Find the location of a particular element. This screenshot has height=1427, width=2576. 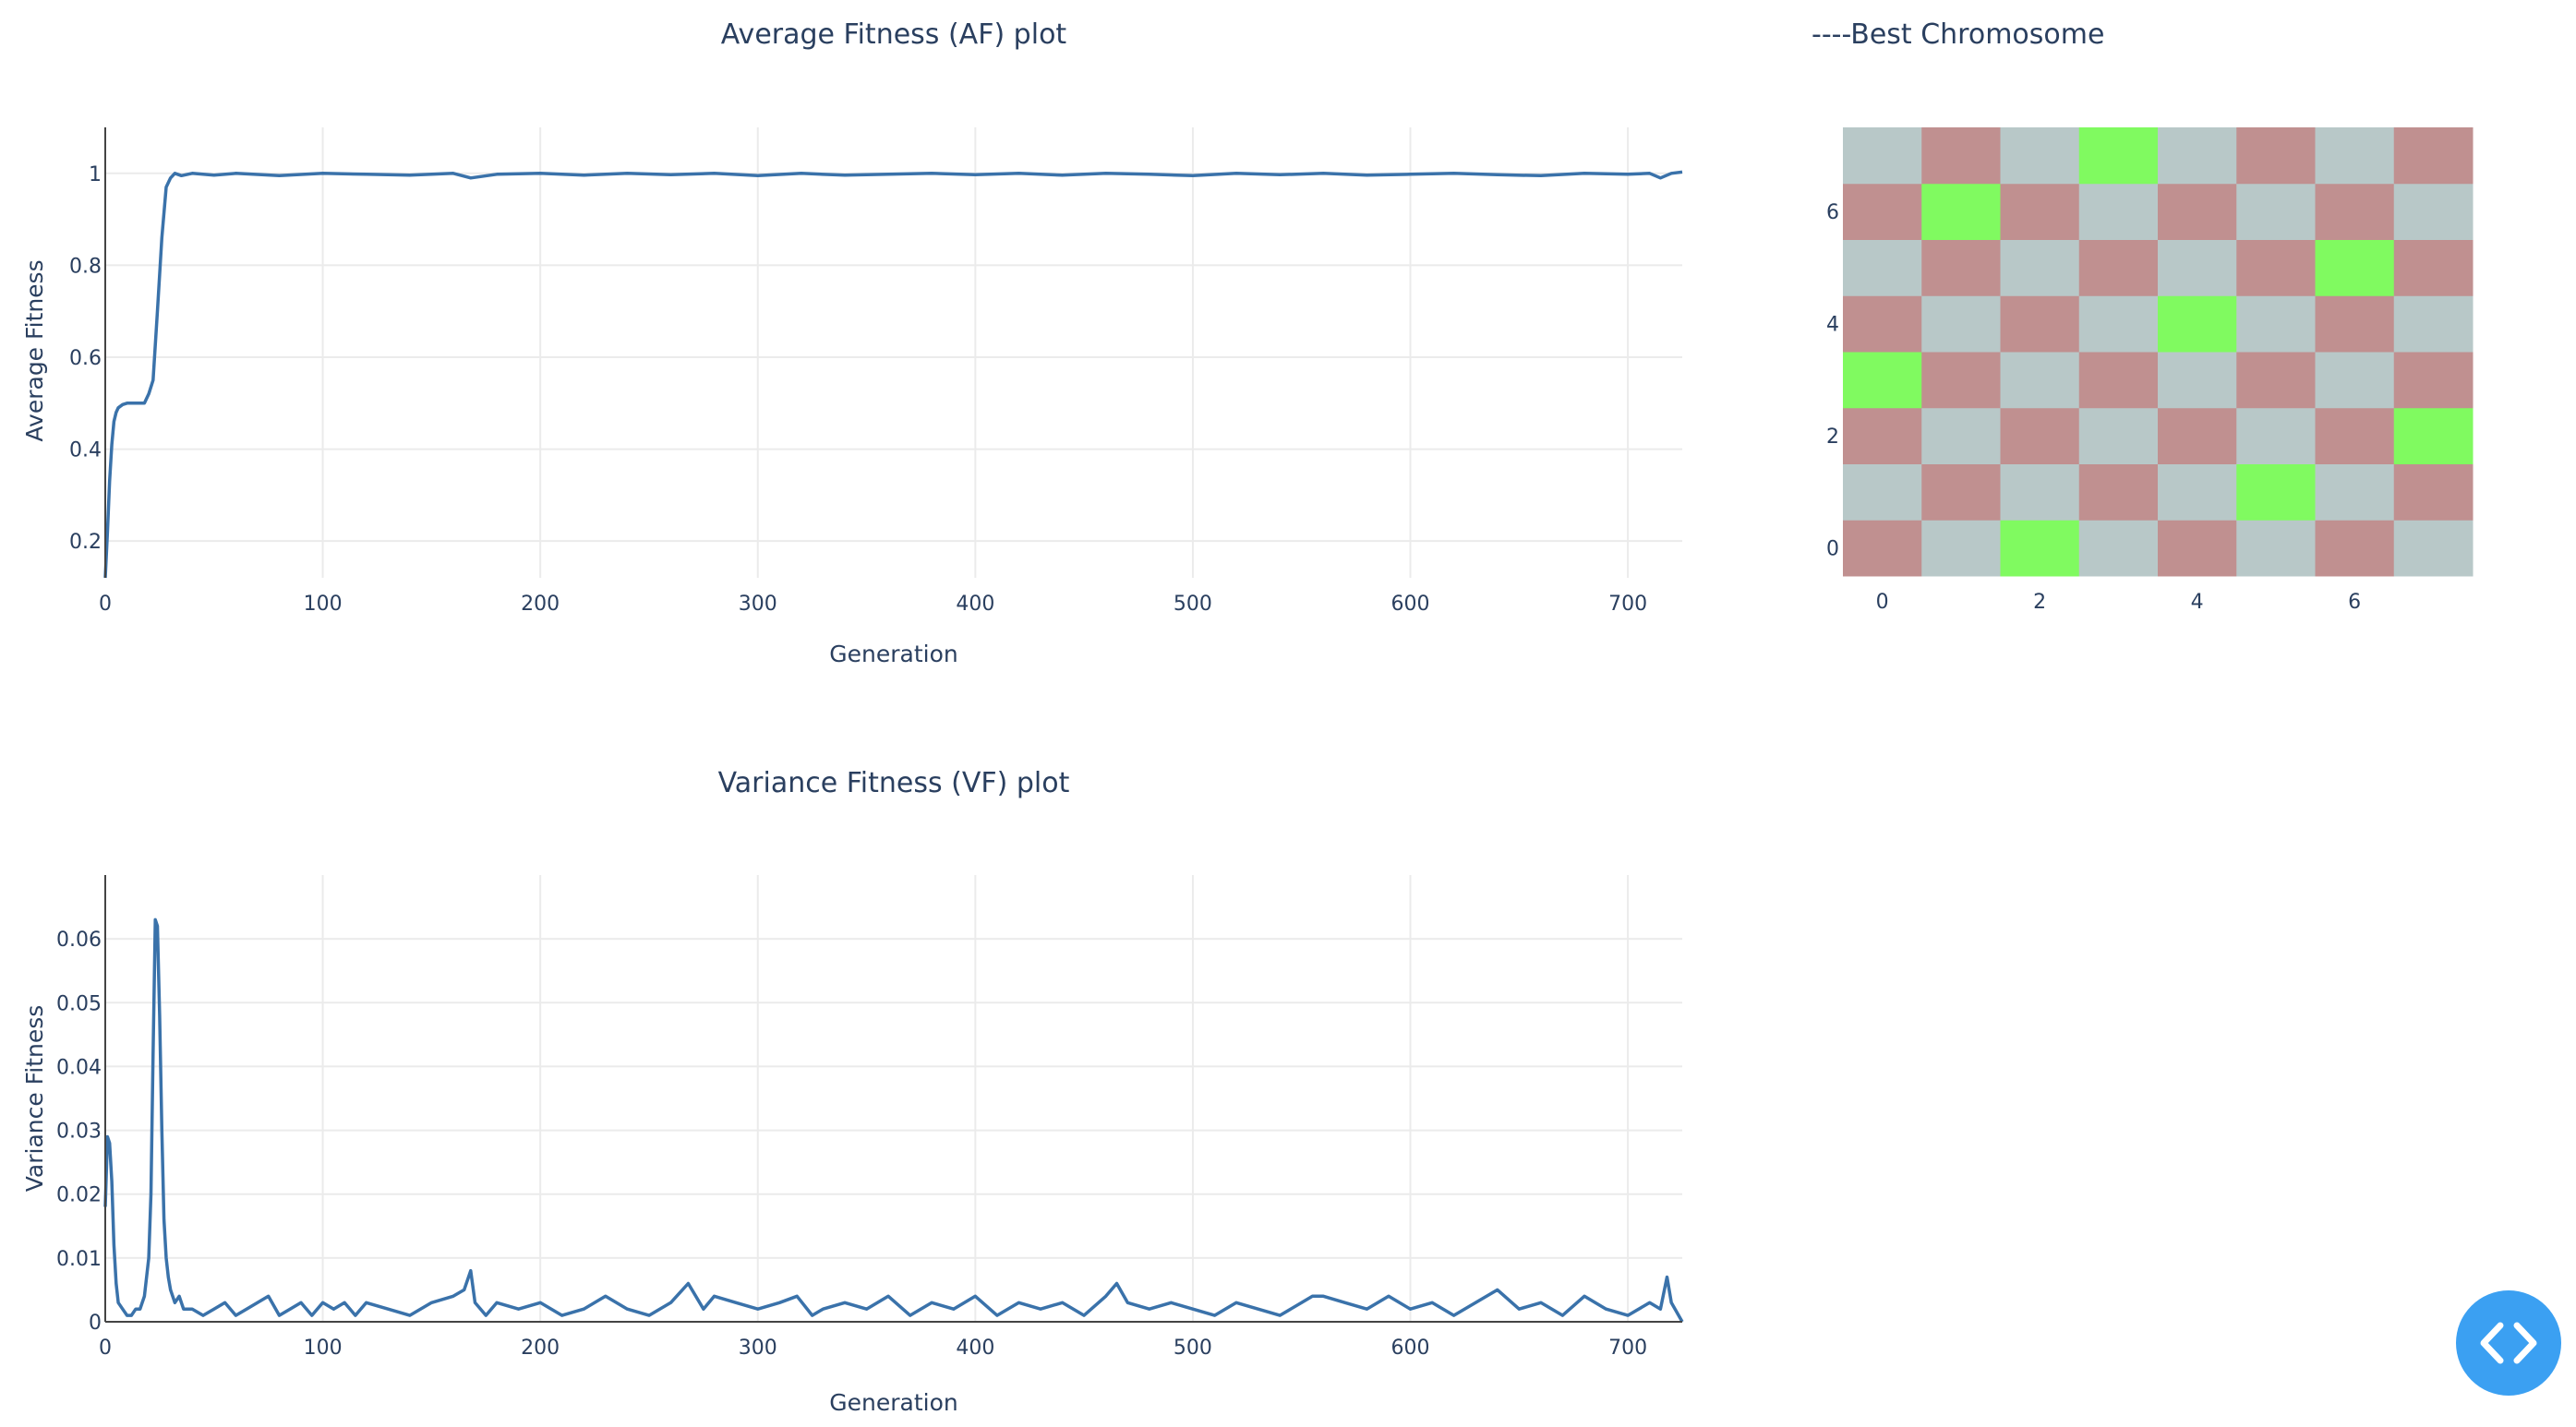

vf-x-tick-label: 0 is located at coordinates (105, 1348).